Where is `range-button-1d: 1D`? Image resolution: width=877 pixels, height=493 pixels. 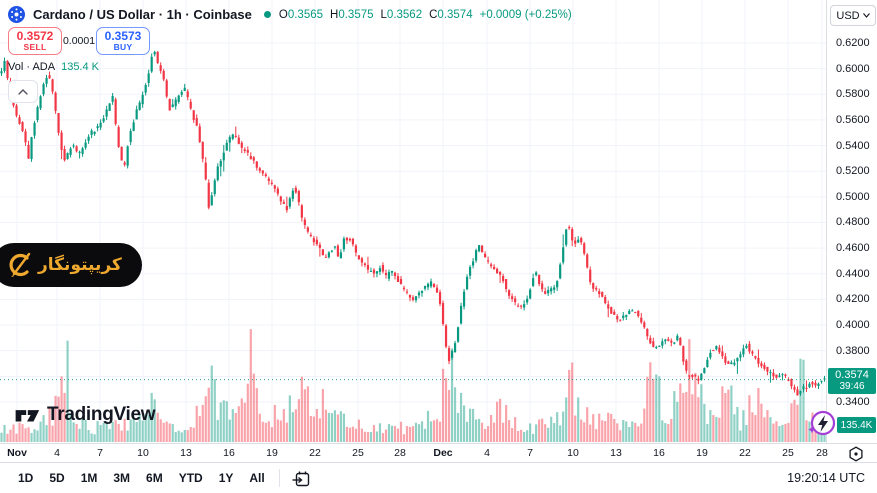 range-button-1d: 1D is located at coordinates (26, 478).